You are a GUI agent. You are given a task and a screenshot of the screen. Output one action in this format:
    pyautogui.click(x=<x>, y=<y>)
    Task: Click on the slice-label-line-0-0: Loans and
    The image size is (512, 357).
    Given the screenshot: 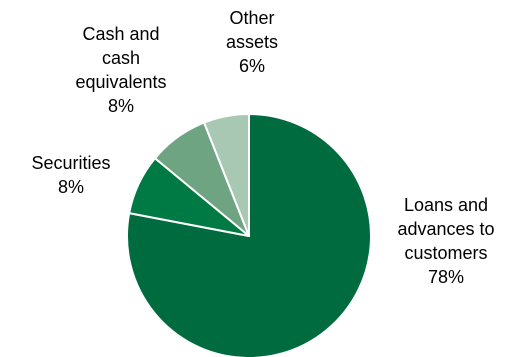 What is the action you would take?
    pyautogui.click(x=446, y=205)
    